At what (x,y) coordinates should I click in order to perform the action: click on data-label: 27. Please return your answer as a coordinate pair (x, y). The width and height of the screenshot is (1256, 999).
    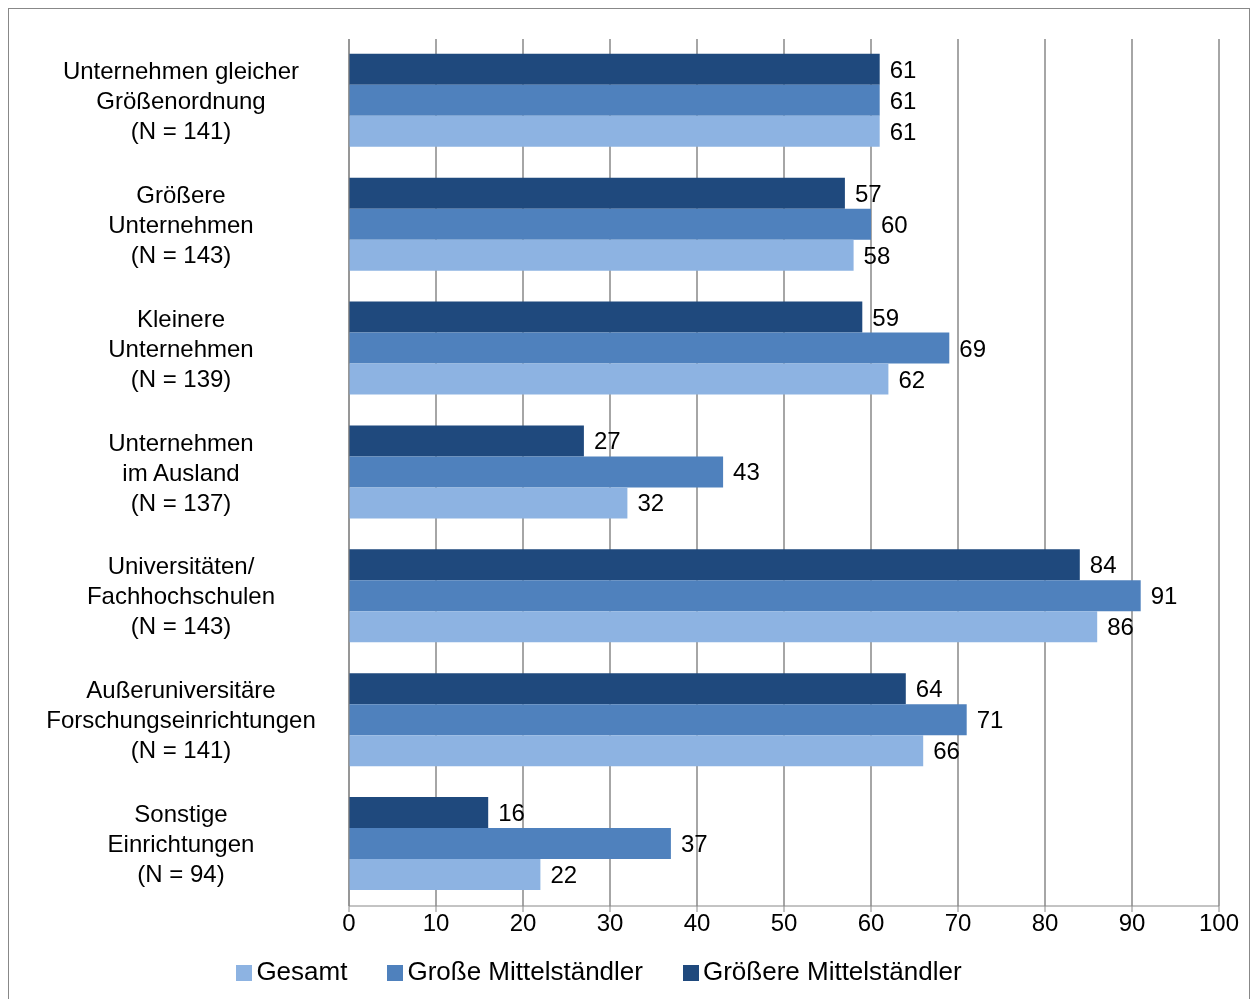
    Looking at the image, I should click on (607, 441).